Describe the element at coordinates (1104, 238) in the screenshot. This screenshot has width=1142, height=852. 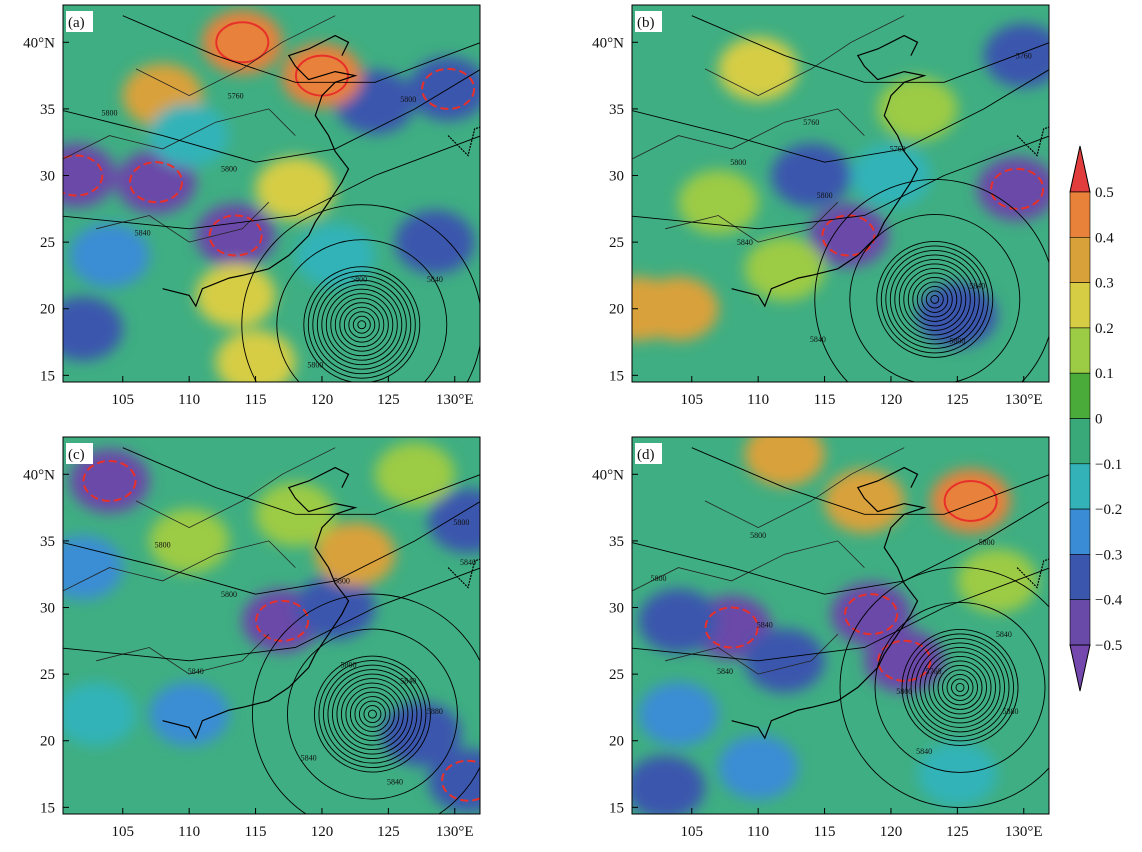
I see `colorbar-tick-label: 0.4` at that location.